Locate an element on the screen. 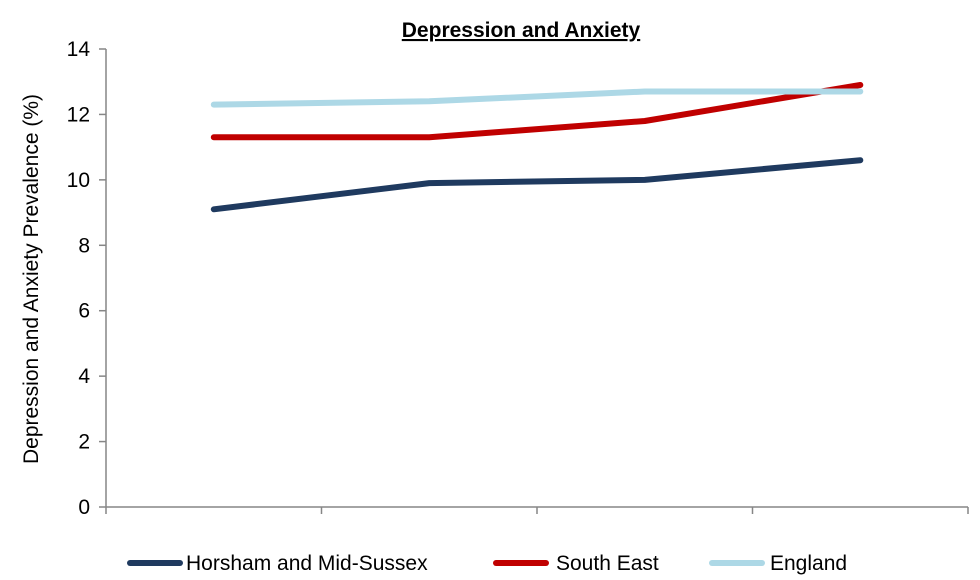 The width and height of the screenshot is (980, 580). y-tick-label: 10 is located at coordinates (78, 180).